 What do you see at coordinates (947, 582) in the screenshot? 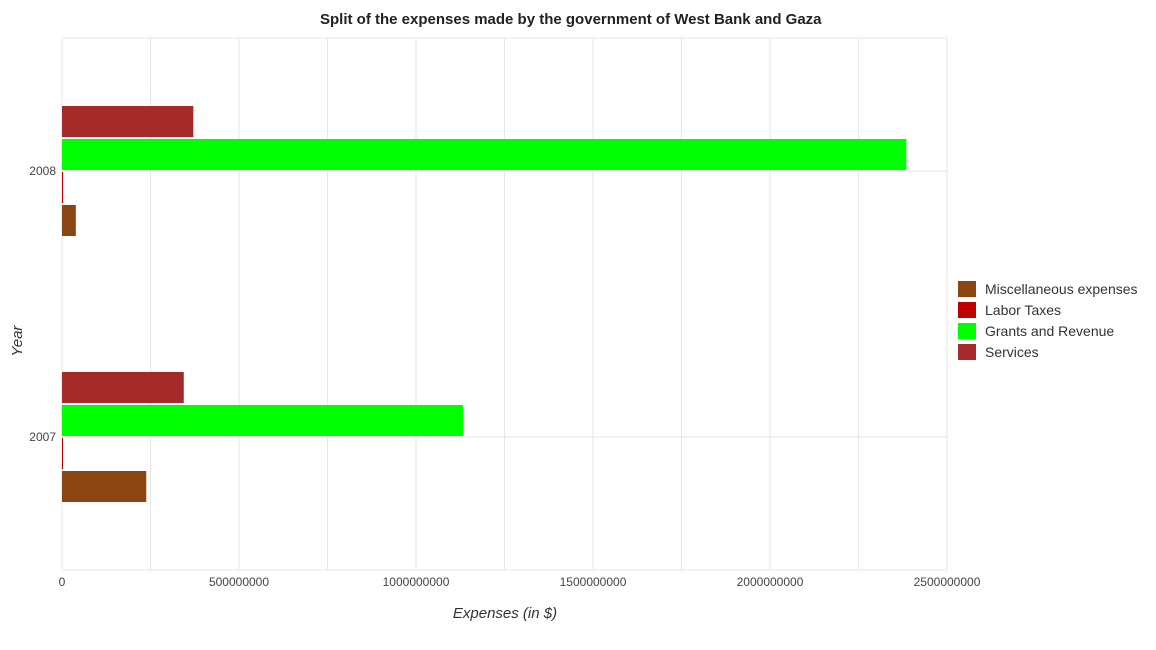
I see `x-tick-label: 2500000000` at bounding box center [947, 582].